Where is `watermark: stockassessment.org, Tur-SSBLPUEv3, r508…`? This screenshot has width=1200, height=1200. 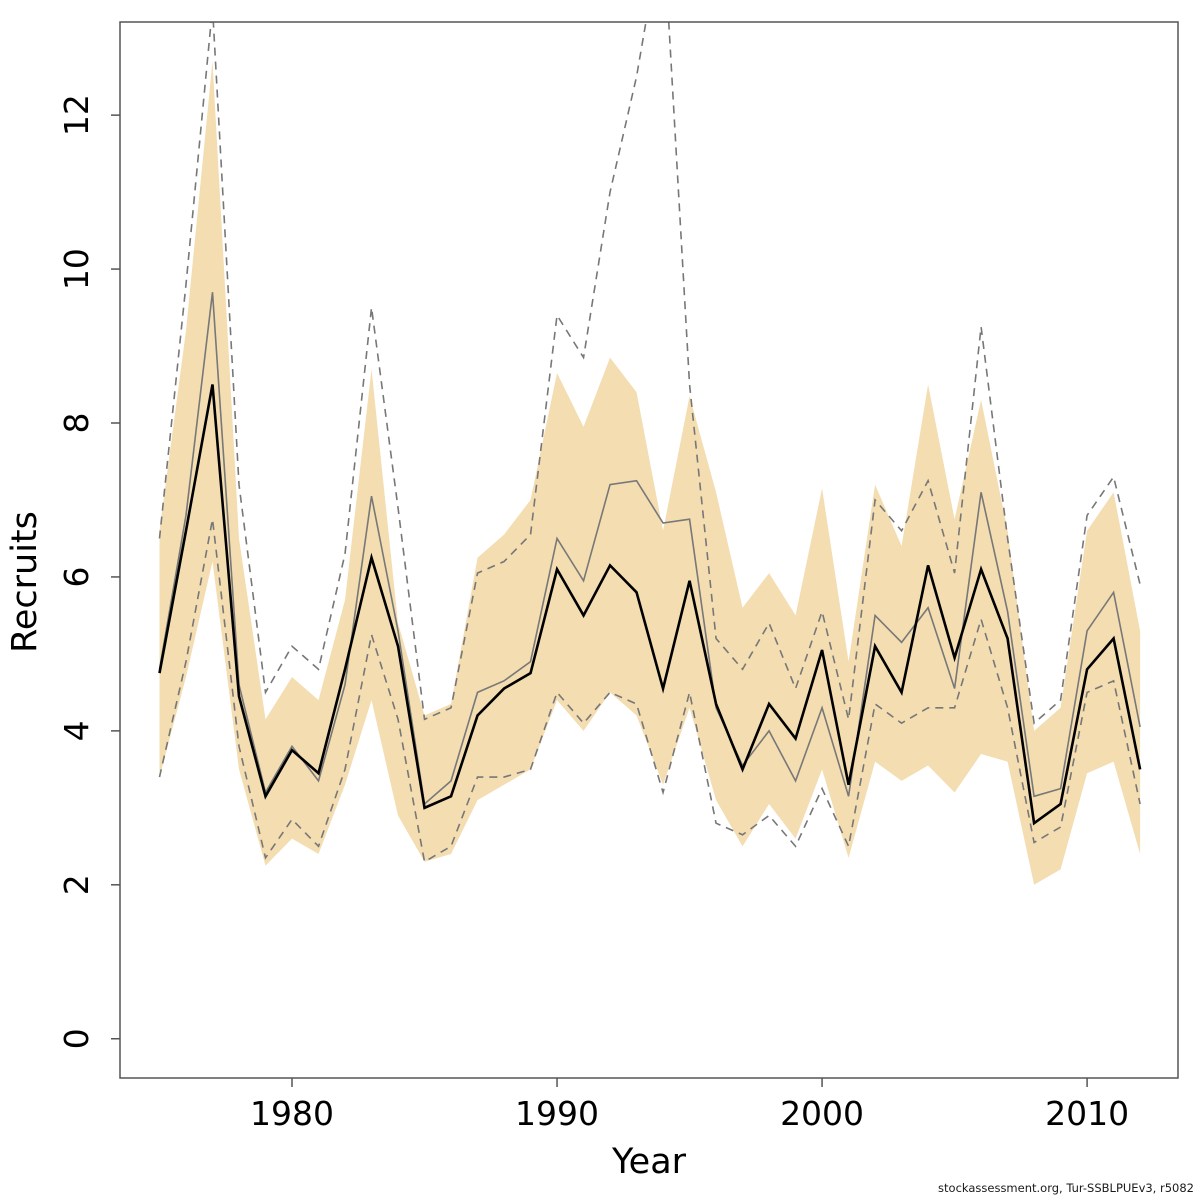
watermark: stockassessment.org, Tur-SSBLPUEv3, r508… is located at coordinates (1066, 1188).